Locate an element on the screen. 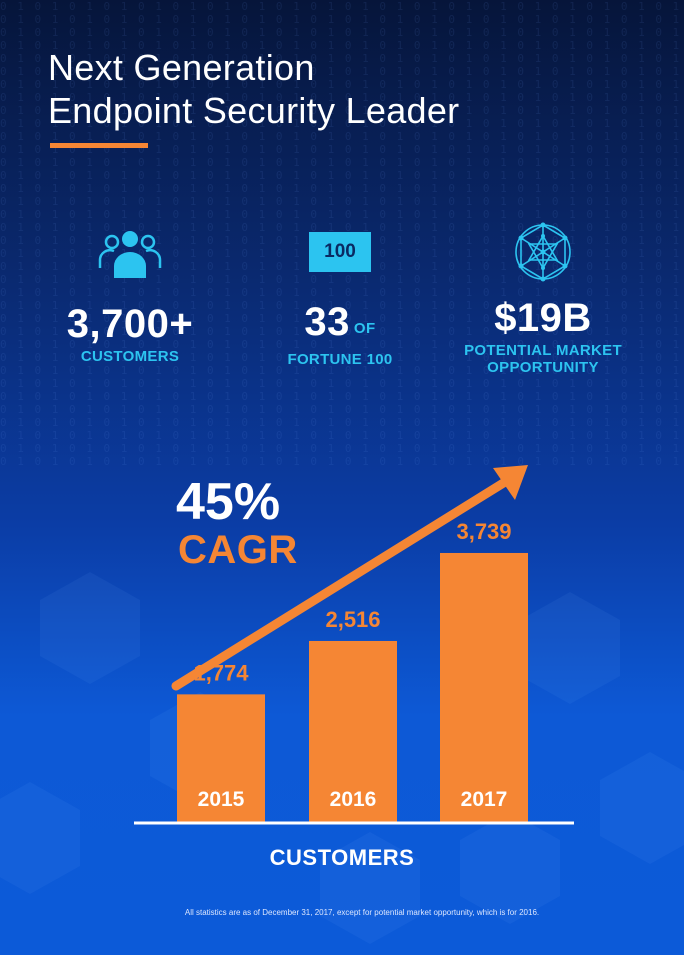 This screenshot has width=684, height=955. title-underline is located at coordinates (99, 145).